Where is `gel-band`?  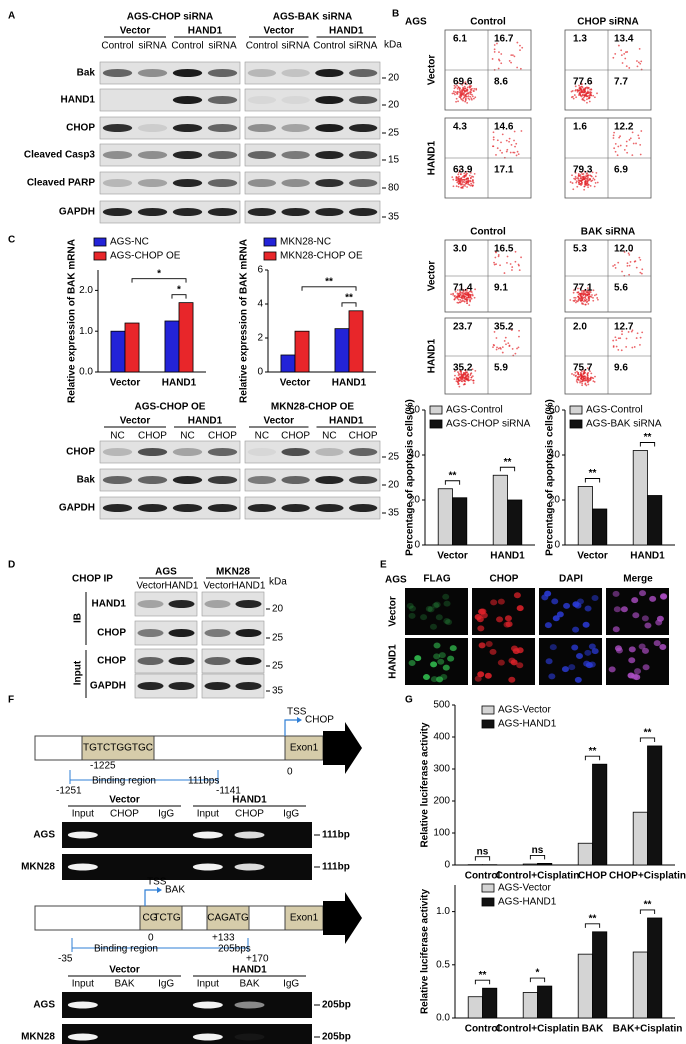 gel-band is located at coordinates (249, 1037).